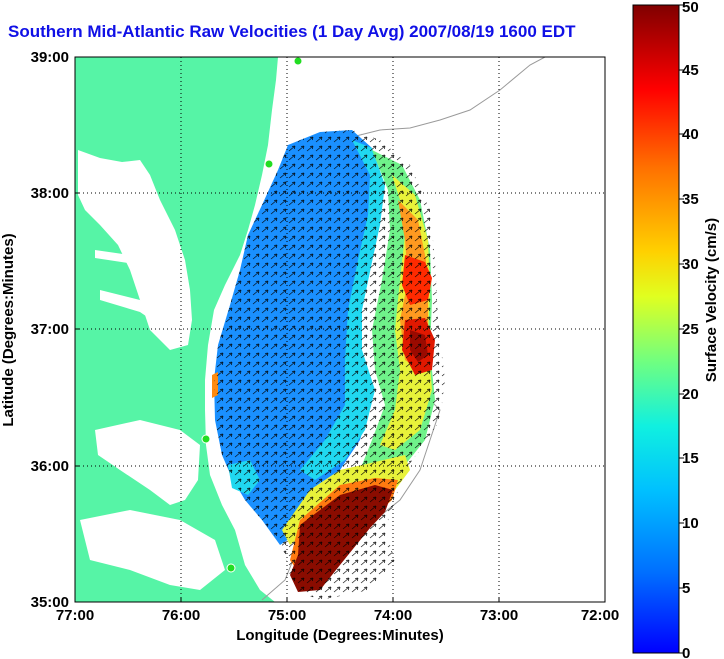 The image size is (724, 659). I want to click on chesapeake-bay, so click(135, 250).